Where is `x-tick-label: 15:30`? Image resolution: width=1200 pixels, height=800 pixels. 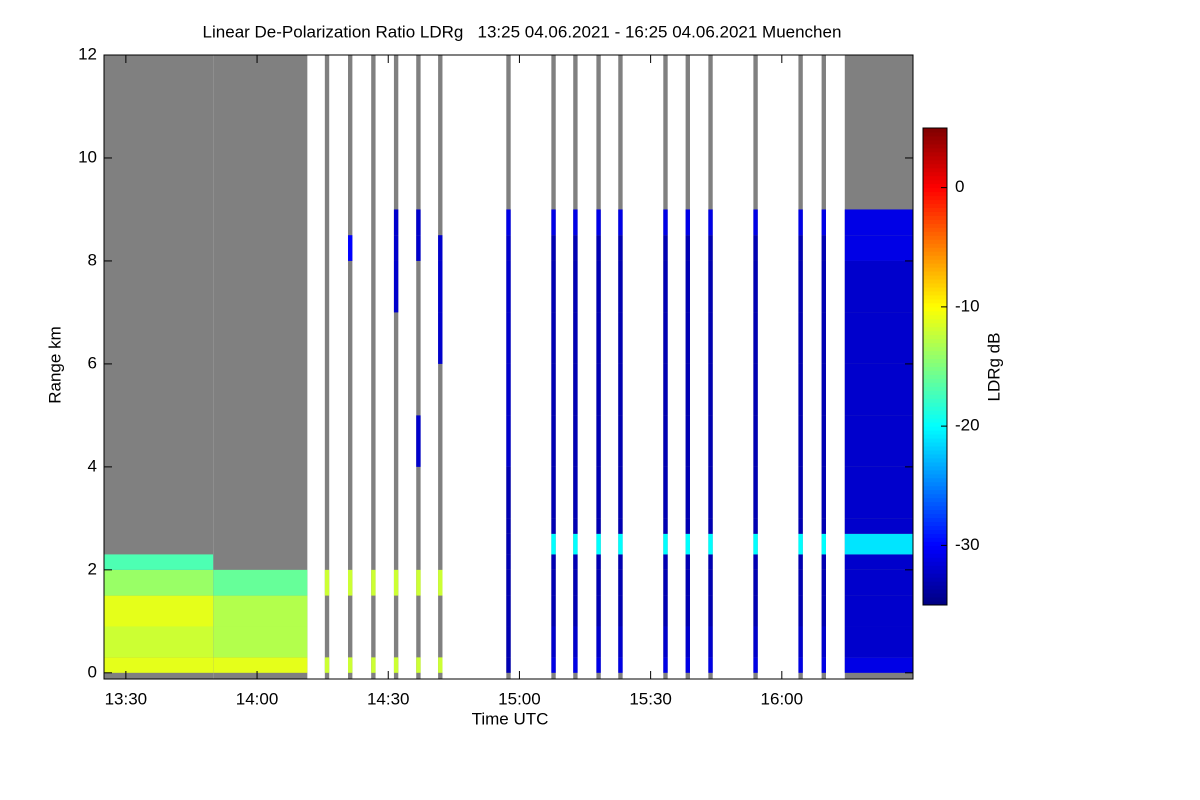 x-tick-label: 15:30 is located at coordinates (650, 698).